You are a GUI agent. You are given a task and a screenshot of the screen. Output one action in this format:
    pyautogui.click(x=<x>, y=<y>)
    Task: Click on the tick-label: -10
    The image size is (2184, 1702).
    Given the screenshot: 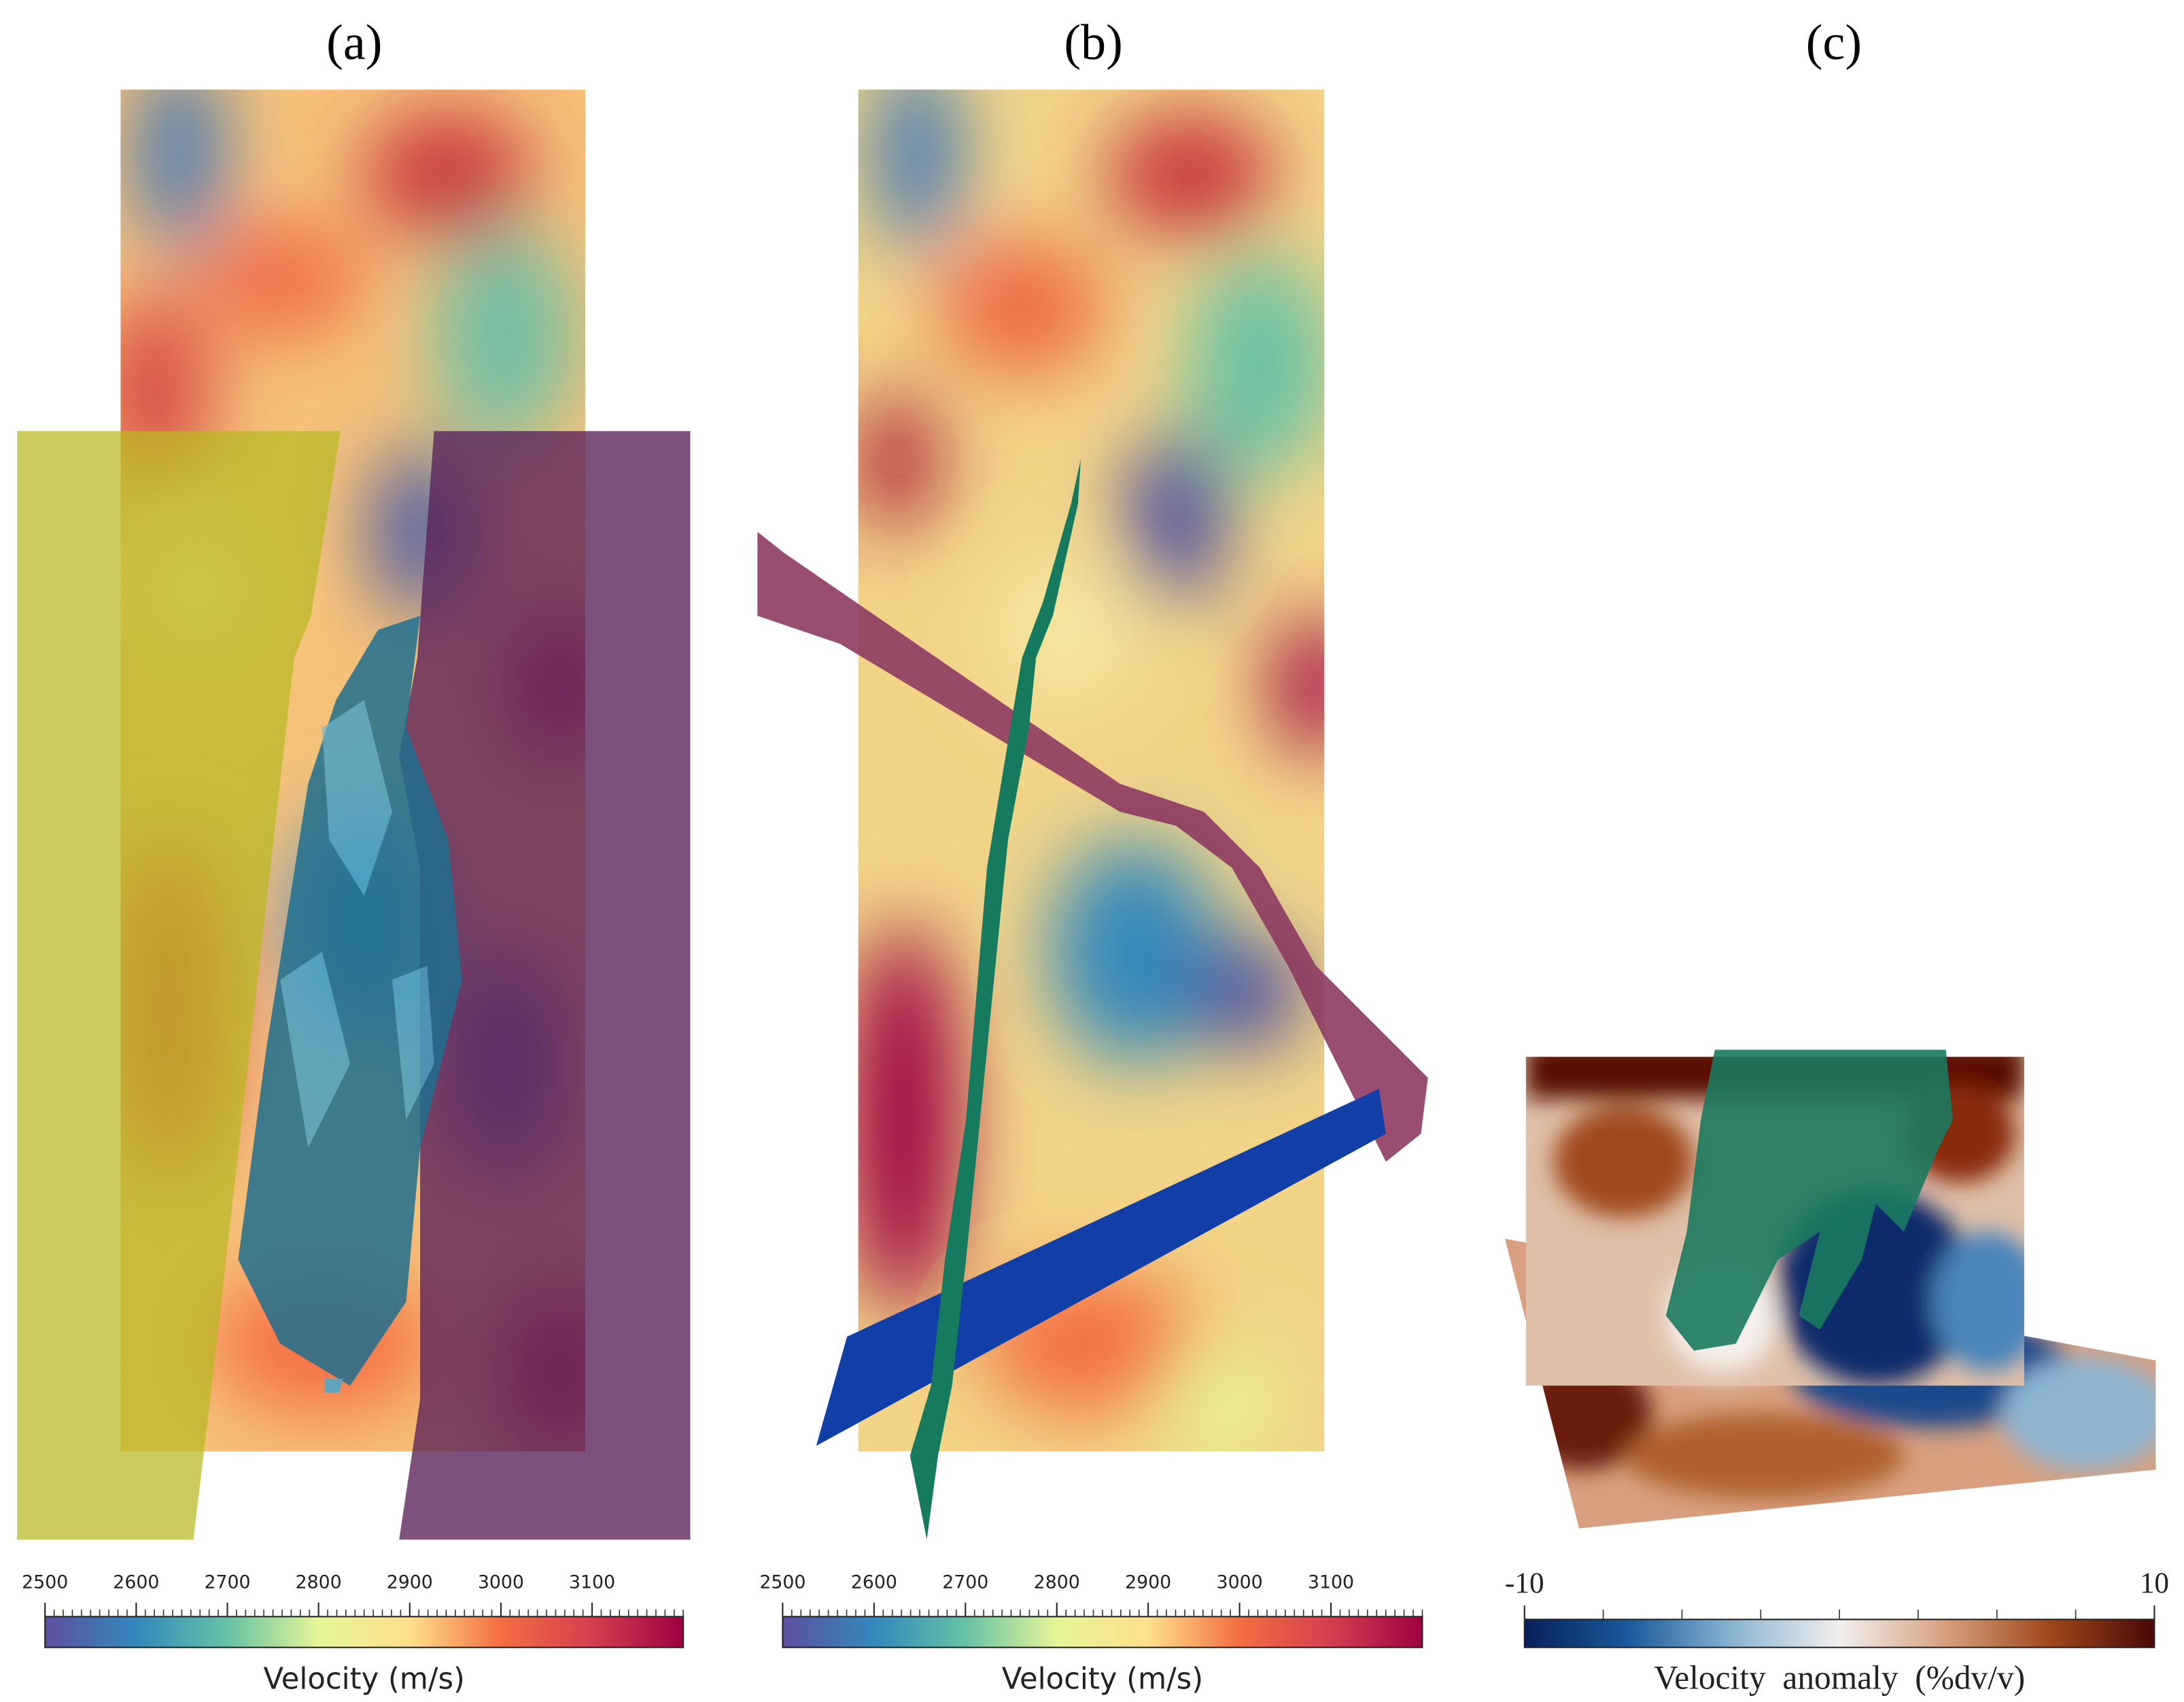 What is the action you would take?
    pyautogui.click(x=1525, y=1583)
    